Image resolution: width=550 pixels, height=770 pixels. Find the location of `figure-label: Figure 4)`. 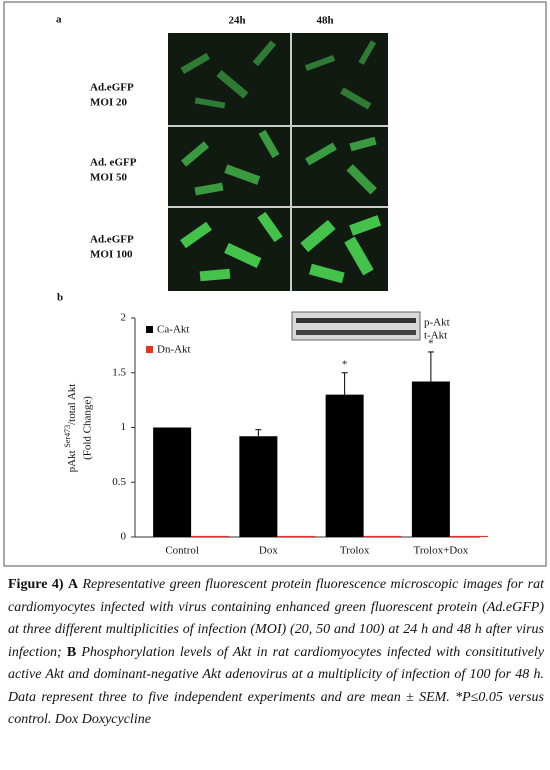

figure-label: Figure 4) is located at coordinates (36, 584).